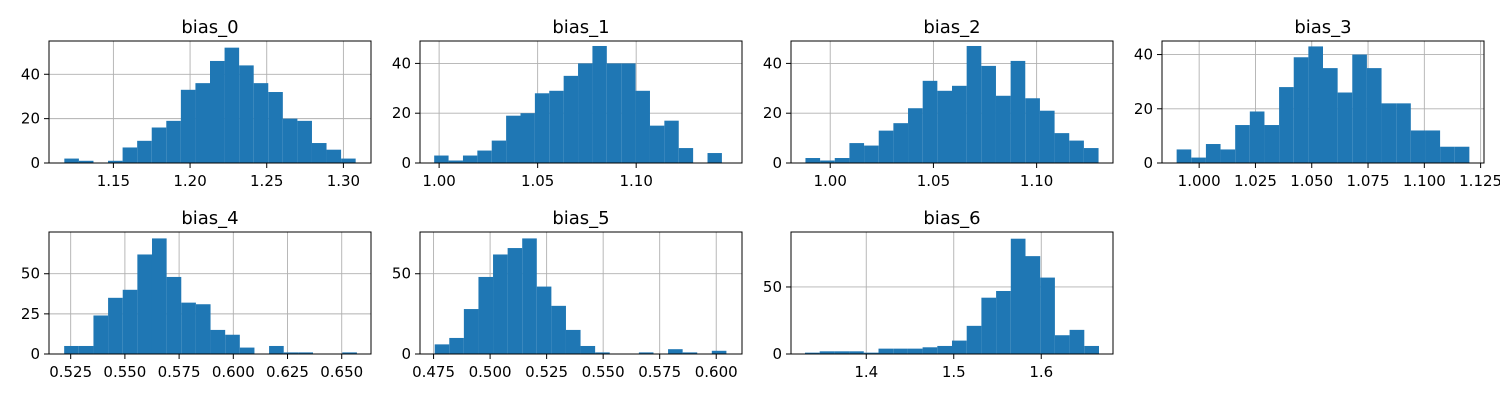  Describe the element at coordinates (537, 181) in the screenshot. I see `x-tick-label: 1.05` at that location.